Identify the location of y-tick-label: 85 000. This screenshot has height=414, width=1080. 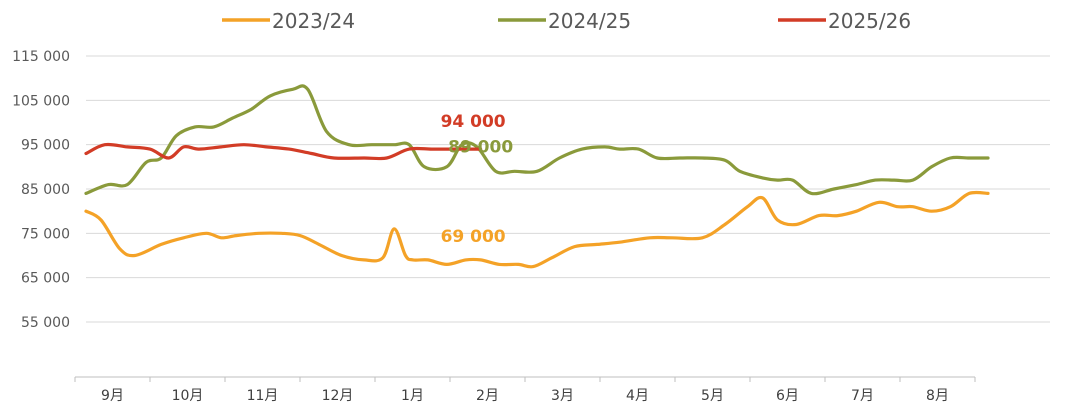
(45, 190).